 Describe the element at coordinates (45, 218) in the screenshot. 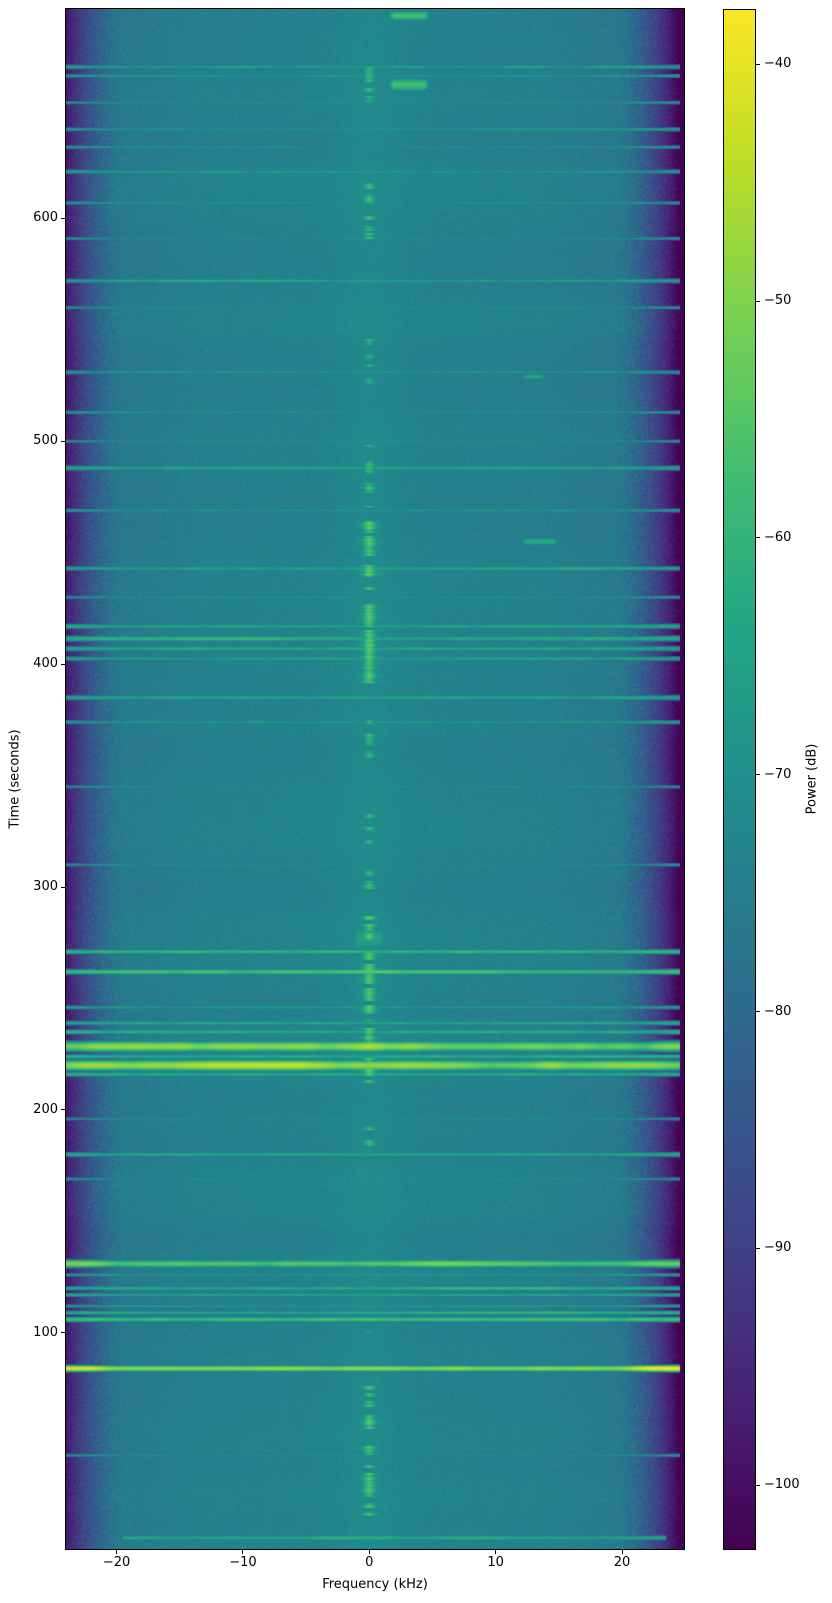

I see `y-tick-label: 600` at that location.